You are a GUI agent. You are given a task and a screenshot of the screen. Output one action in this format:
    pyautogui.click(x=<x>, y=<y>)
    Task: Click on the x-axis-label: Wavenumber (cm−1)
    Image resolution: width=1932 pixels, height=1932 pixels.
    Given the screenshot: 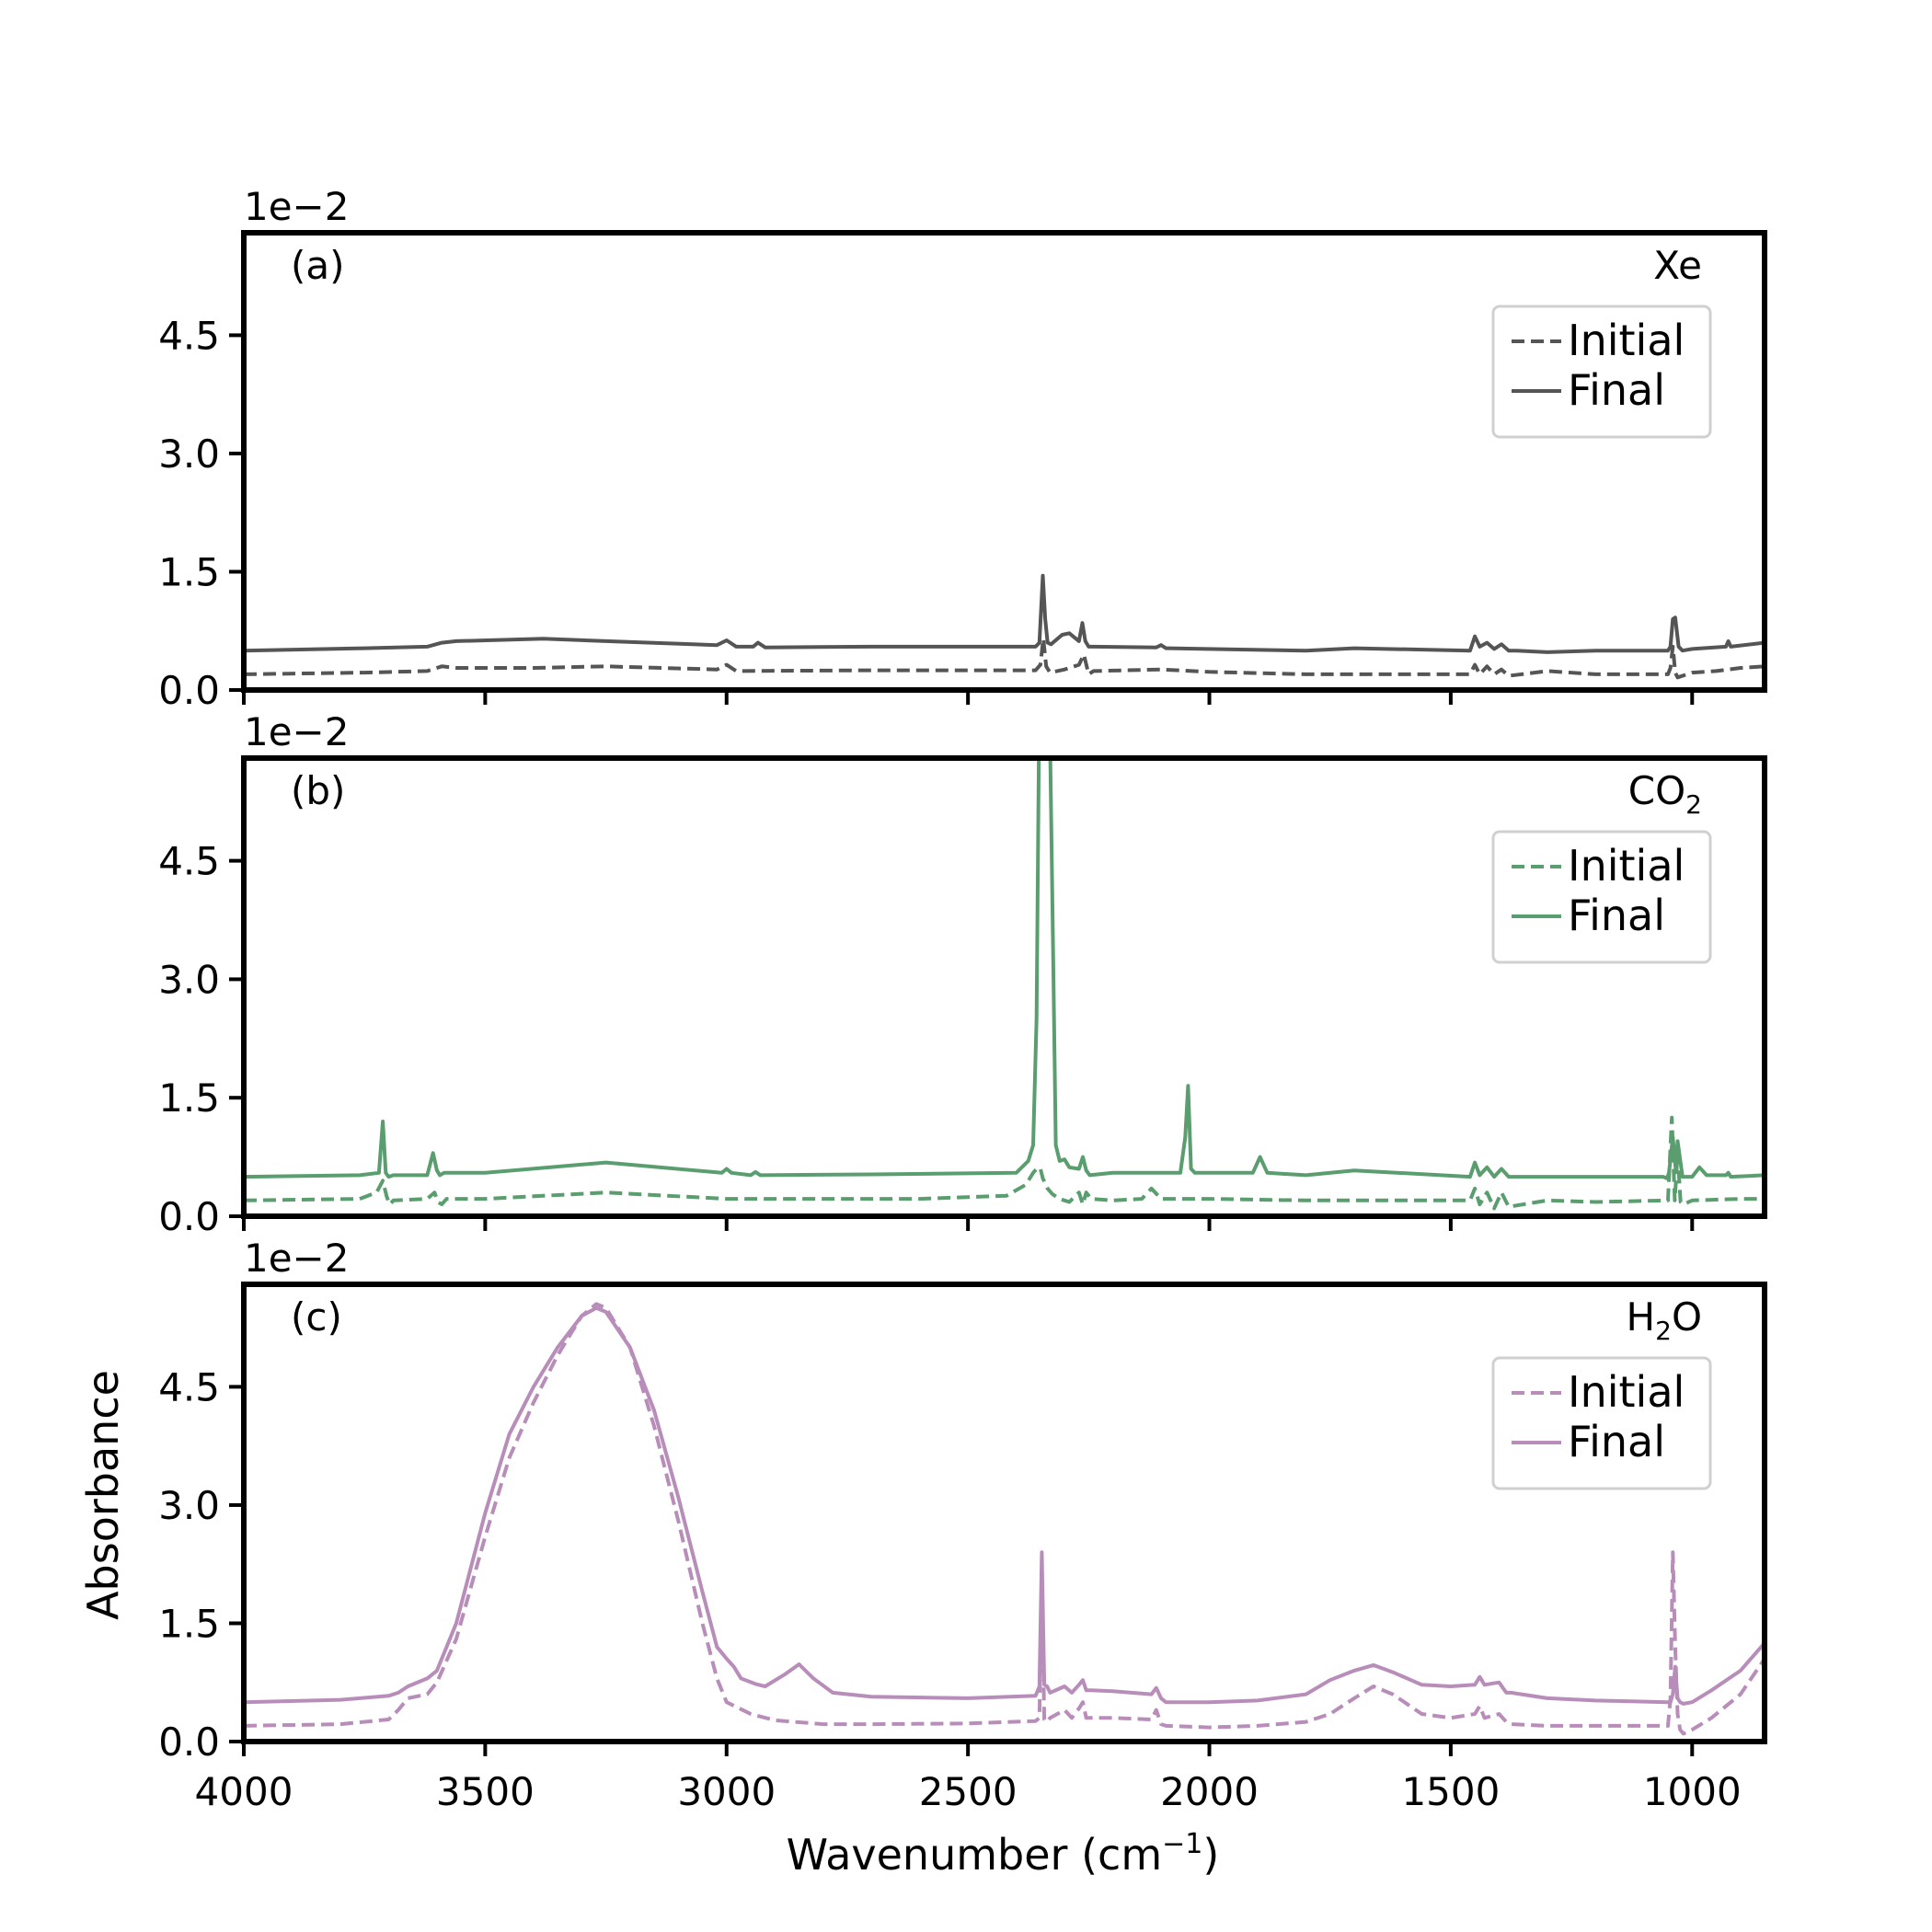 What is the action you would take?
    pyautogui.click(x=1003, y=1854)
    